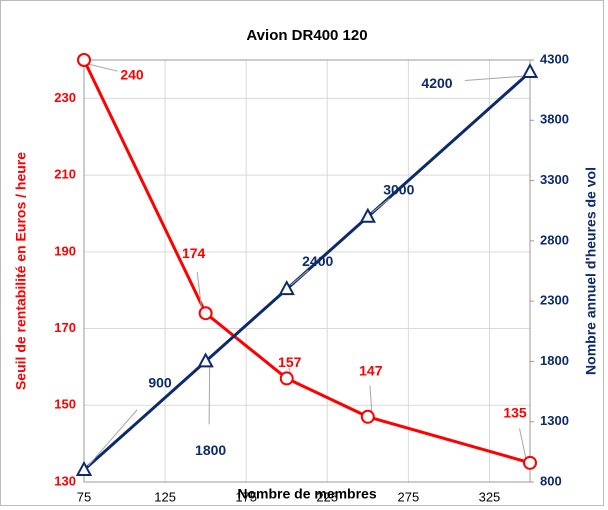 This screenshot has height=510, width=608. What do you see at coordinates (306, 494) in the screenshot?
I see `x-axis-title: Nombre de membres` at bounding box center [306, 494].